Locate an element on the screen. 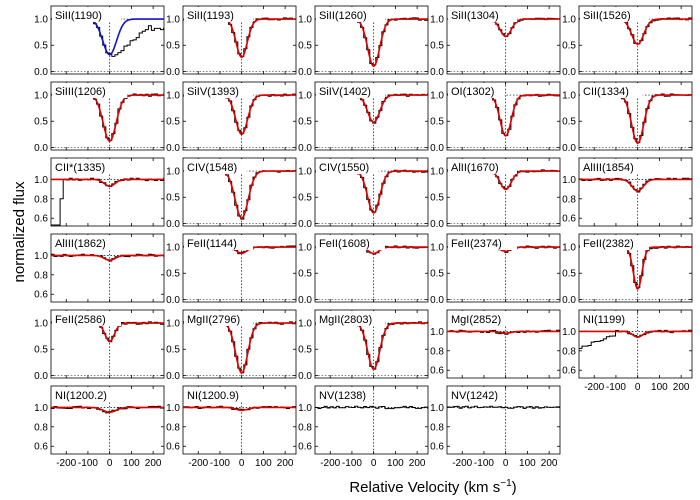 This screenshot has width=700, height=500. panel-siiv-1393-: 0.0 0.5 1.0 SiIV(1393) is located at coordinates (231, 117).